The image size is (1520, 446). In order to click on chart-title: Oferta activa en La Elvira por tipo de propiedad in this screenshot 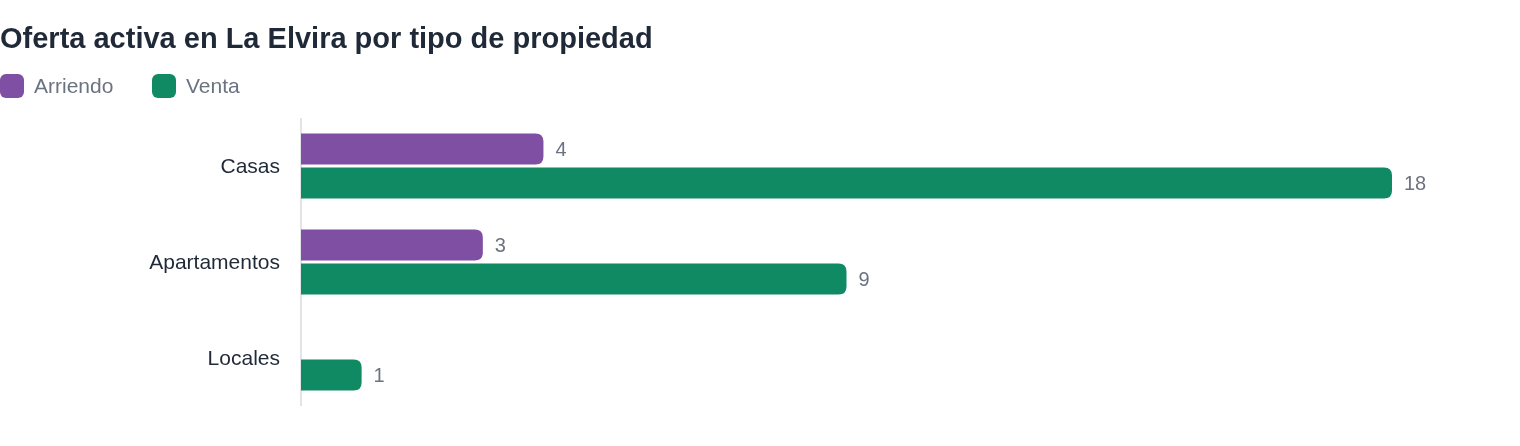, I will do `click(326, 38)`.